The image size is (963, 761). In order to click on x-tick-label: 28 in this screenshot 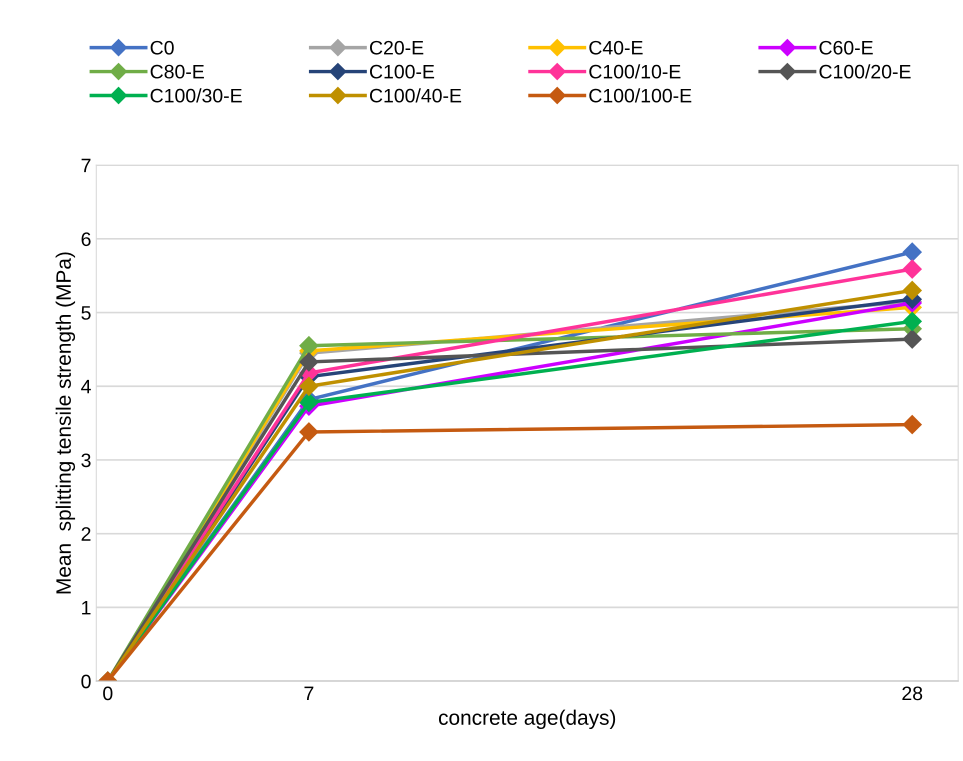, I will do `click(912, 693)`.